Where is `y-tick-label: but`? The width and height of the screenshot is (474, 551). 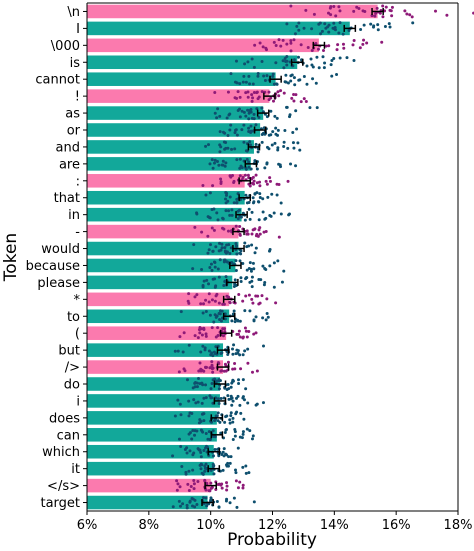 y-tick-label: but is located at coordinates (69, 351).